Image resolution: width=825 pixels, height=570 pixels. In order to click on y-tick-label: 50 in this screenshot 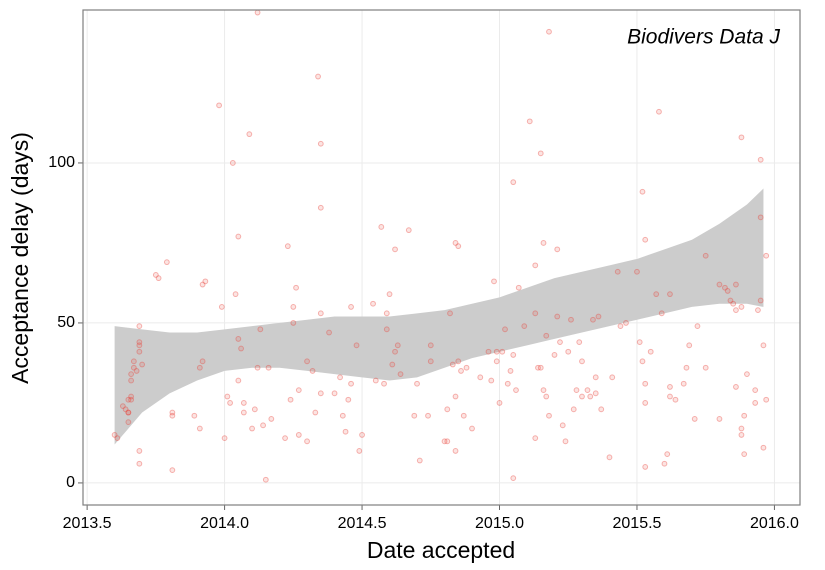, I will do `click(66, 322)`.